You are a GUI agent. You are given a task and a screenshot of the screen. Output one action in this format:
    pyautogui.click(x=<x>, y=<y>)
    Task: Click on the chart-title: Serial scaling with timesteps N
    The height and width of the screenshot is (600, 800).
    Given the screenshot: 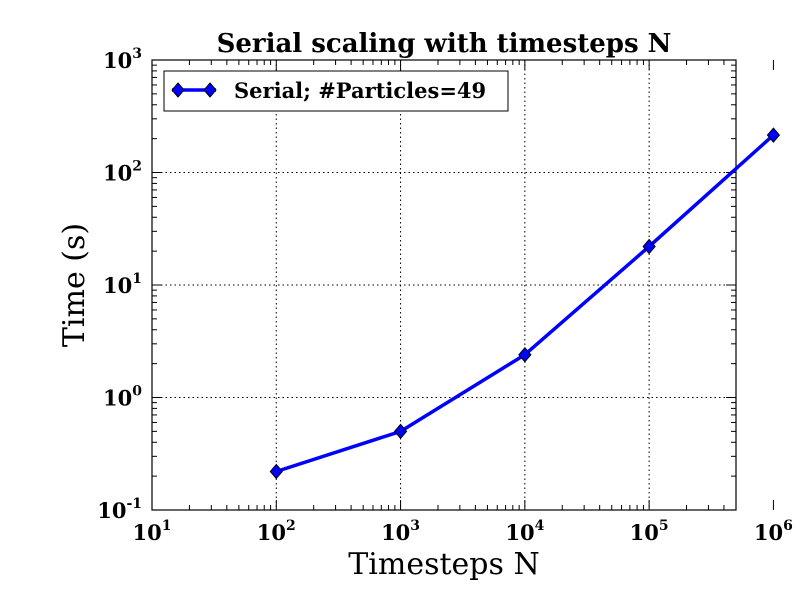 What is the action you would take?
    pyautogui.click(x=444, y=44)
    